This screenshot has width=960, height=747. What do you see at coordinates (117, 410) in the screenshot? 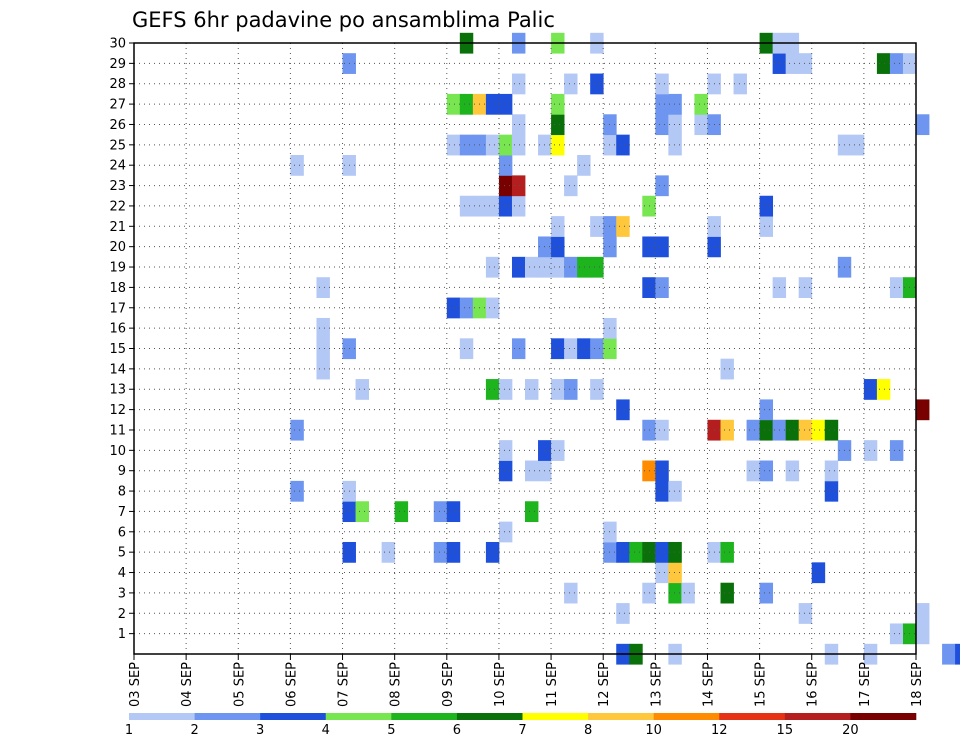
I see `y-tick-label: 12` at bounding box center [117, 410].